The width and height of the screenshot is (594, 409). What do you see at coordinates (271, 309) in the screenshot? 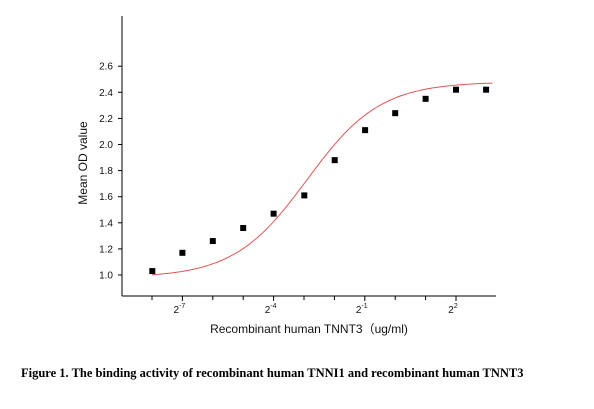
I see `x-tick-label: 2-4` at bounding box center [271, 309].